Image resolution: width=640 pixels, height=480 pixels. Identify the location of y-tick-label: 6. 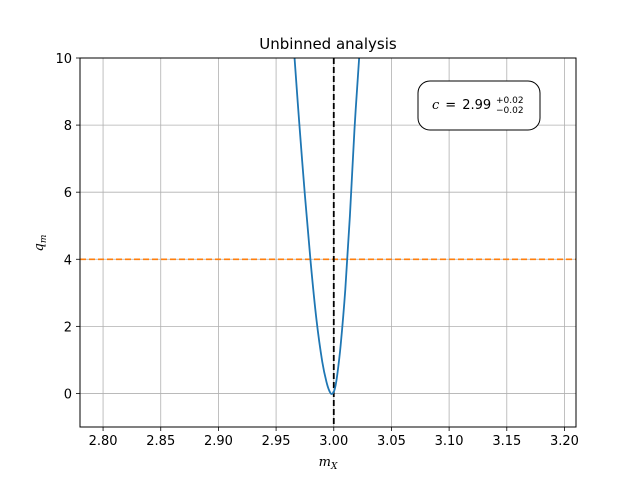
(68, 193).